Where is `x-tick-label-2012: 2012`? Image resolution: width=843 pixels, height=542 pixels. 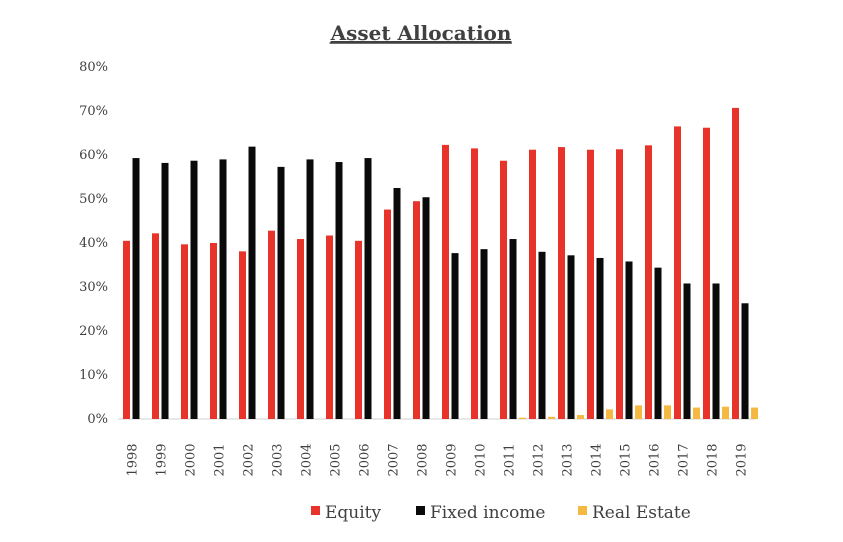
x-tick-label-2012: 2012 is located at coordinates (539, 459).